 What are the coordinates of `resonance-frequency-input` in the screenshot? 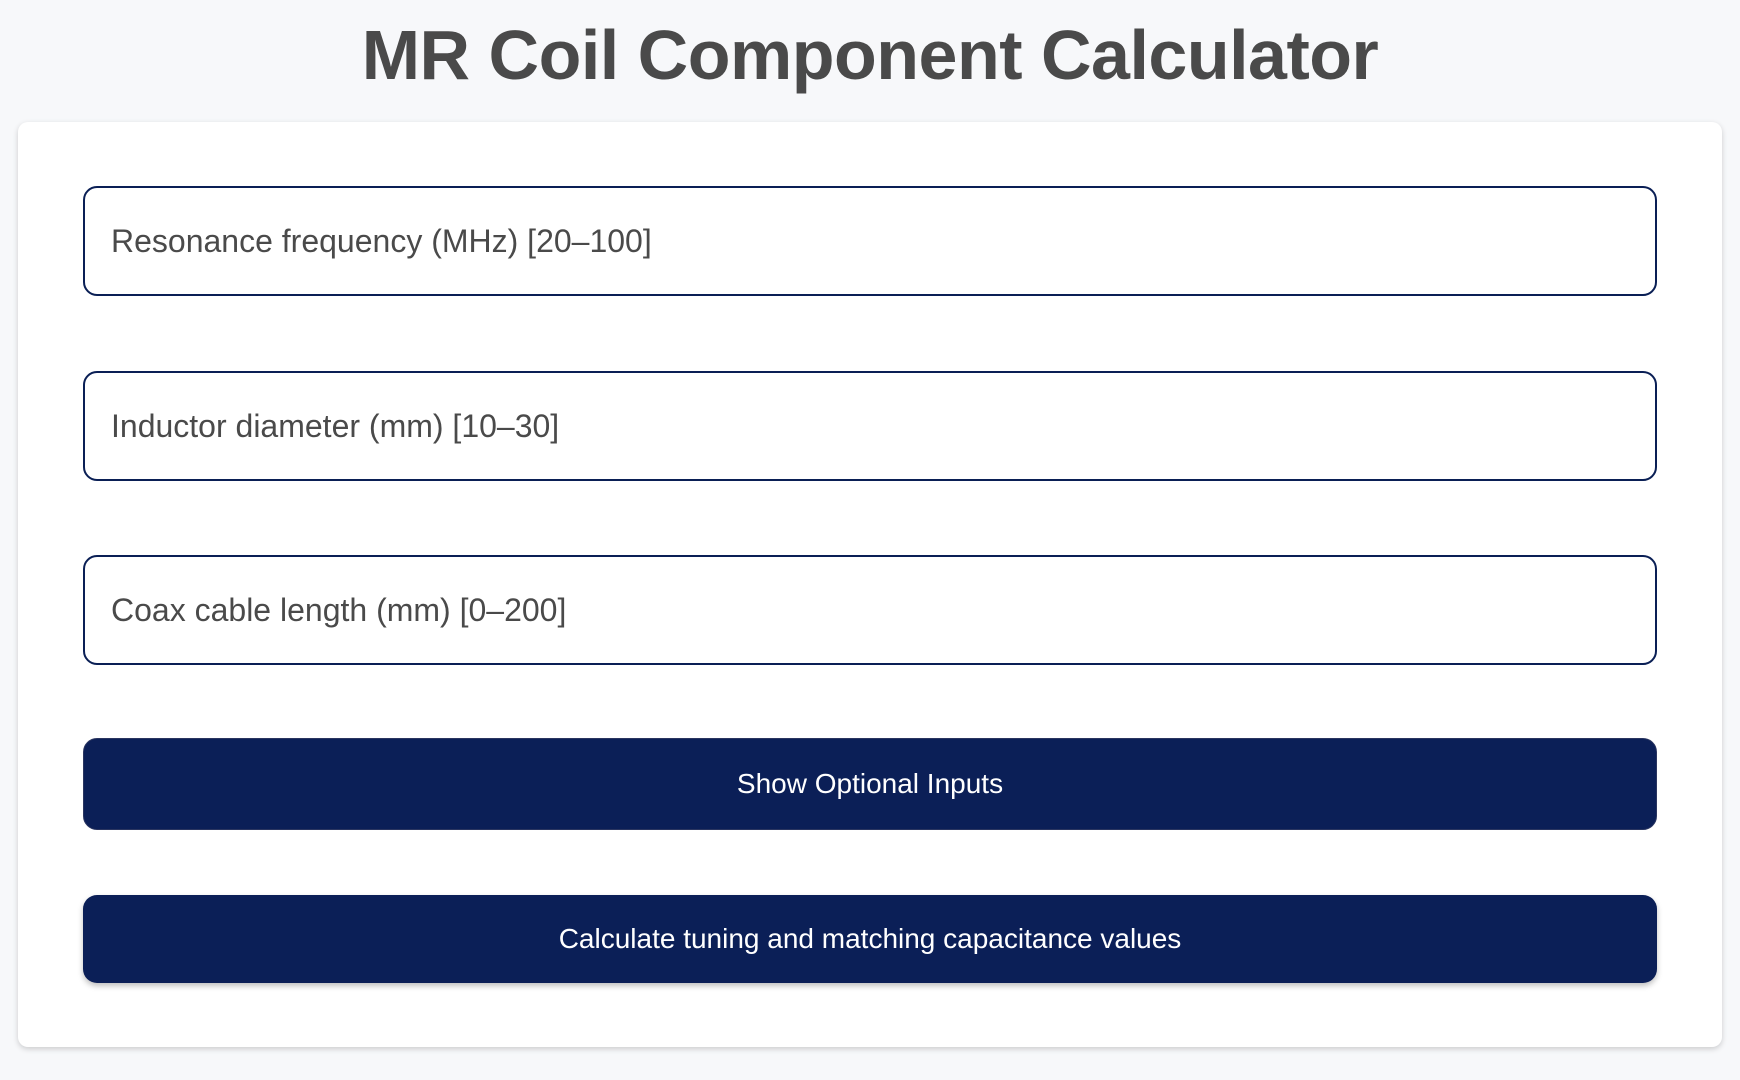 It's located at (870, 241).